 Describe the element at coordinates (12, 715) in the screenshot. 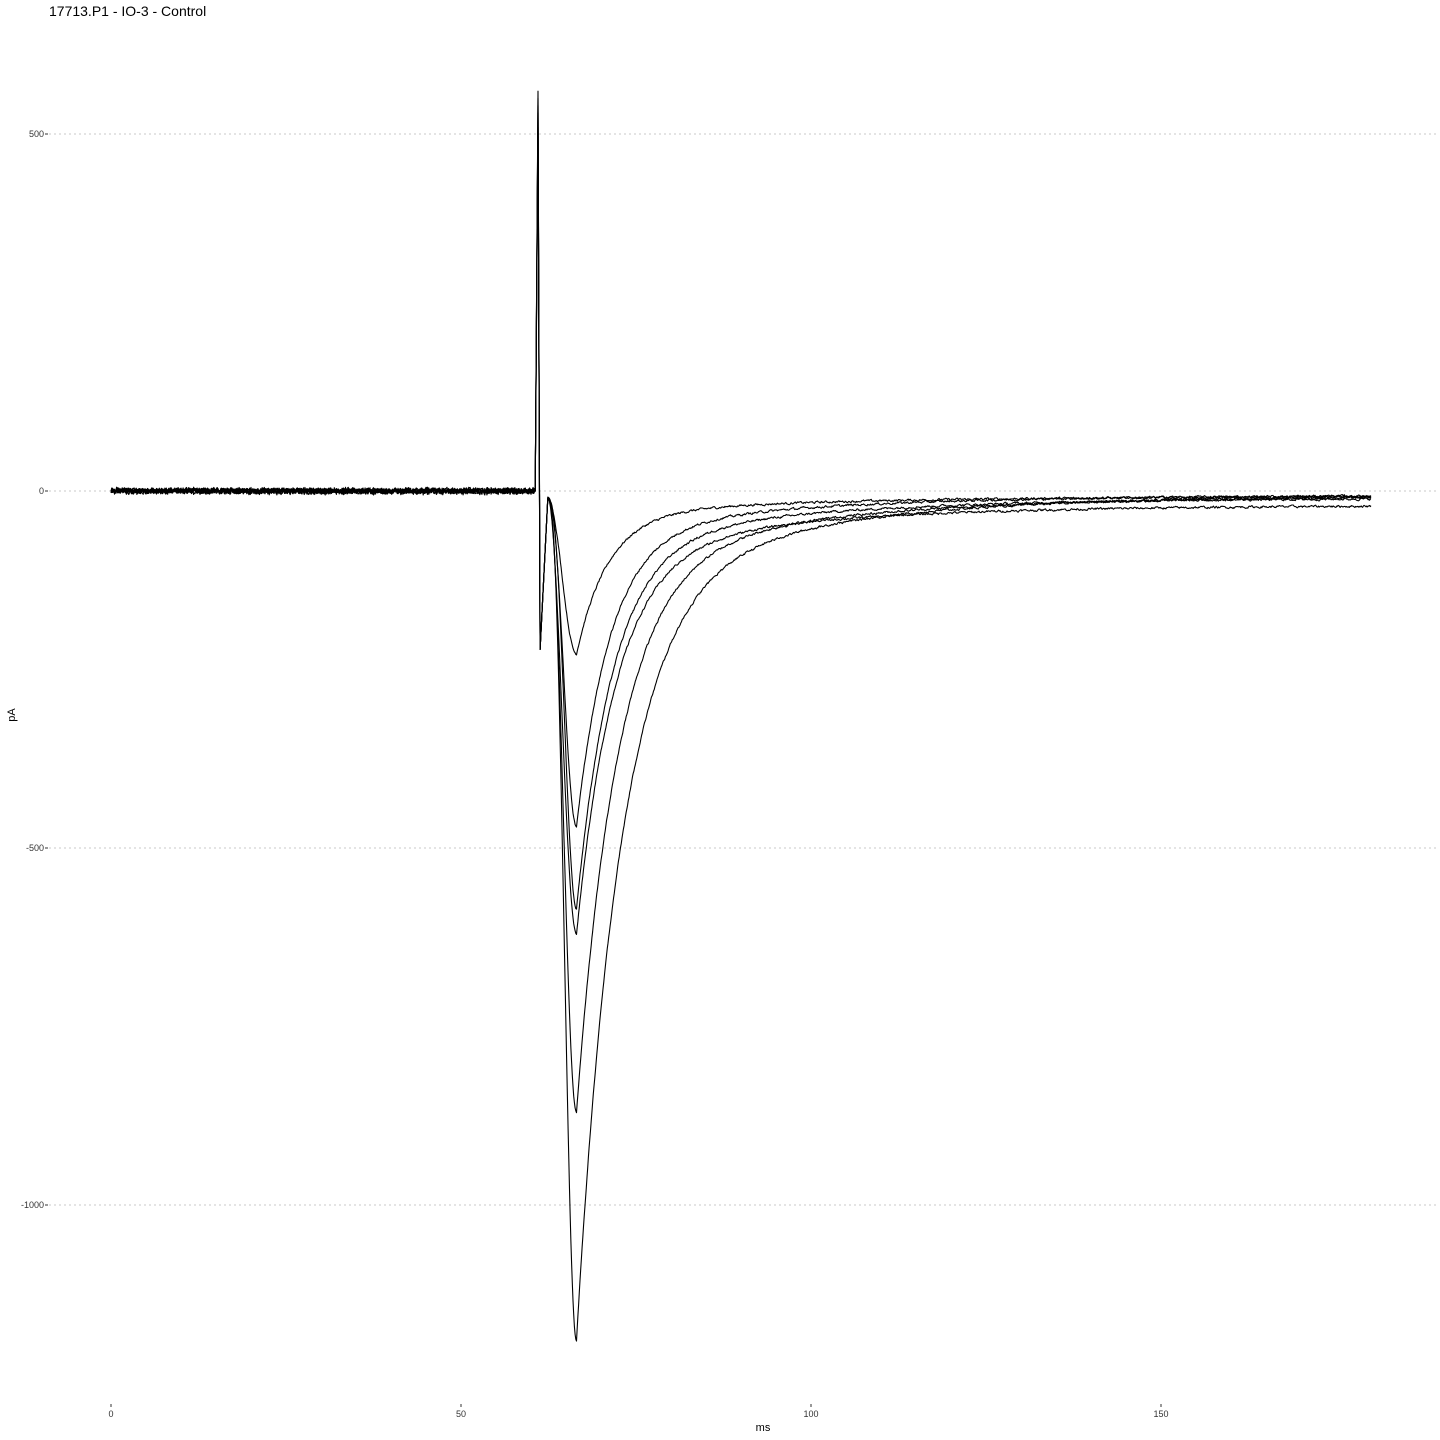

I see `y-axis-label: pA` at that location.